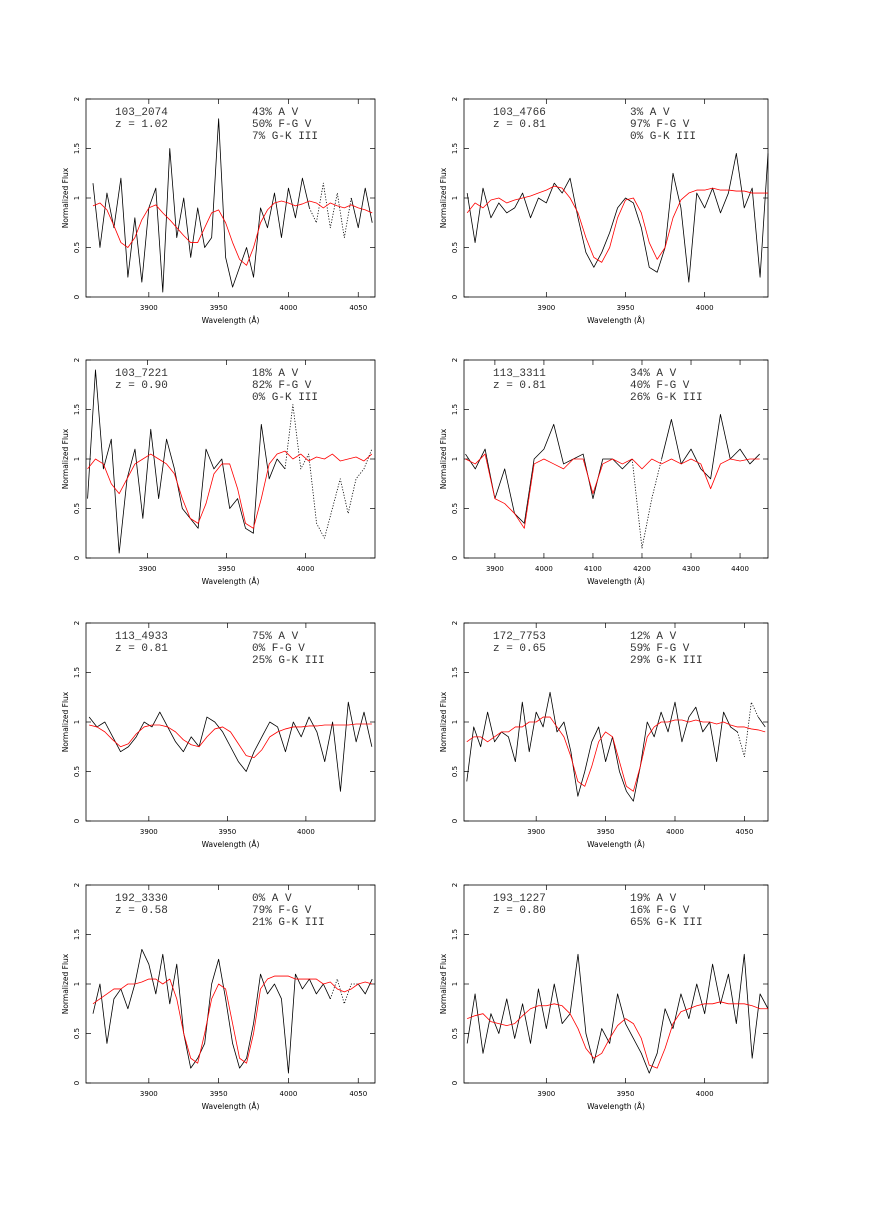  I want to click on composition: 65% G-K III, so click(666, 923).